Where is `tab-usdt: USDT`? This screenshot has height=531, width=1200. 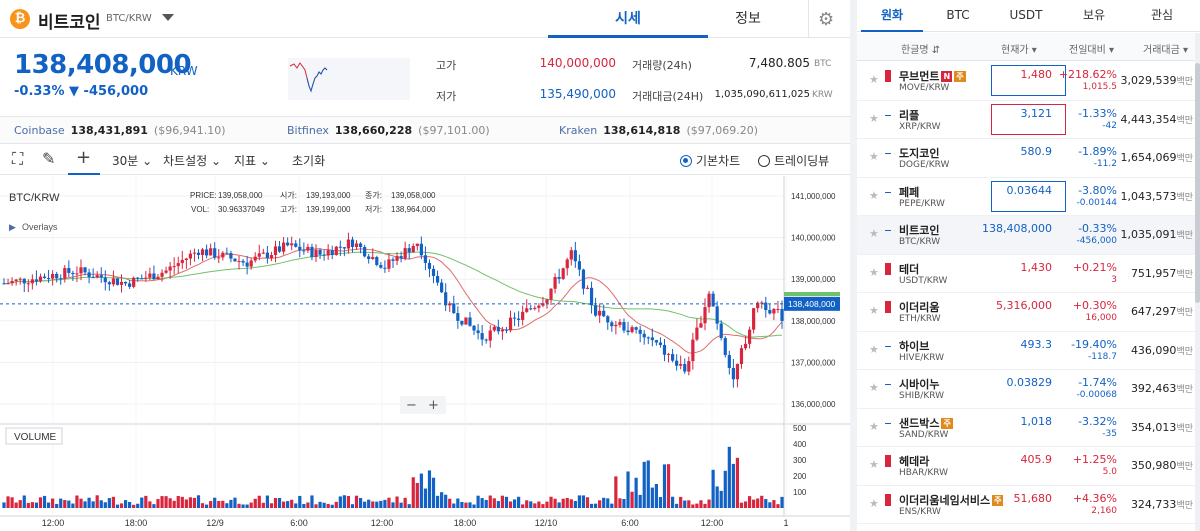 tab-usdt: USDT is located at coordinates (1026, 15).